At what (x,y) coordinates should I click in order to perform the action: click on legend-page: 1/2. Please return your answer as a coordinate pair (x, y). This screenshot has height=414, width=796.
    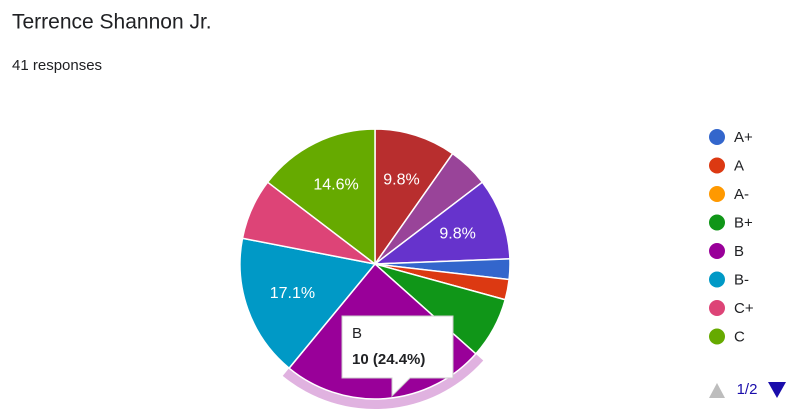
    Looking at the image, I should click on (747, 389).